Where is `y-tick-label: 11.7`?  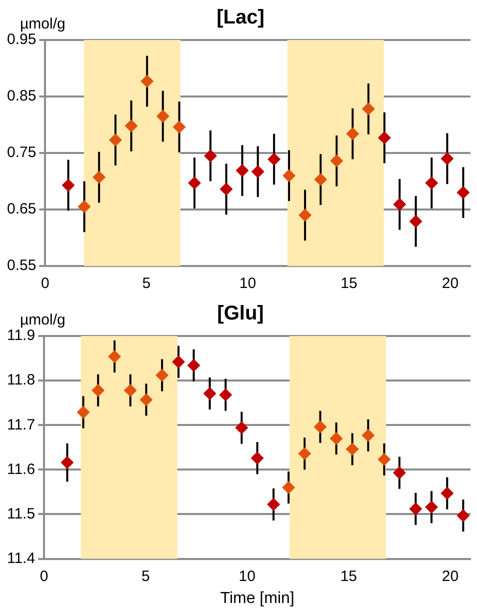
y-tick-label: 11.7 is located at coordinates (21, 425).